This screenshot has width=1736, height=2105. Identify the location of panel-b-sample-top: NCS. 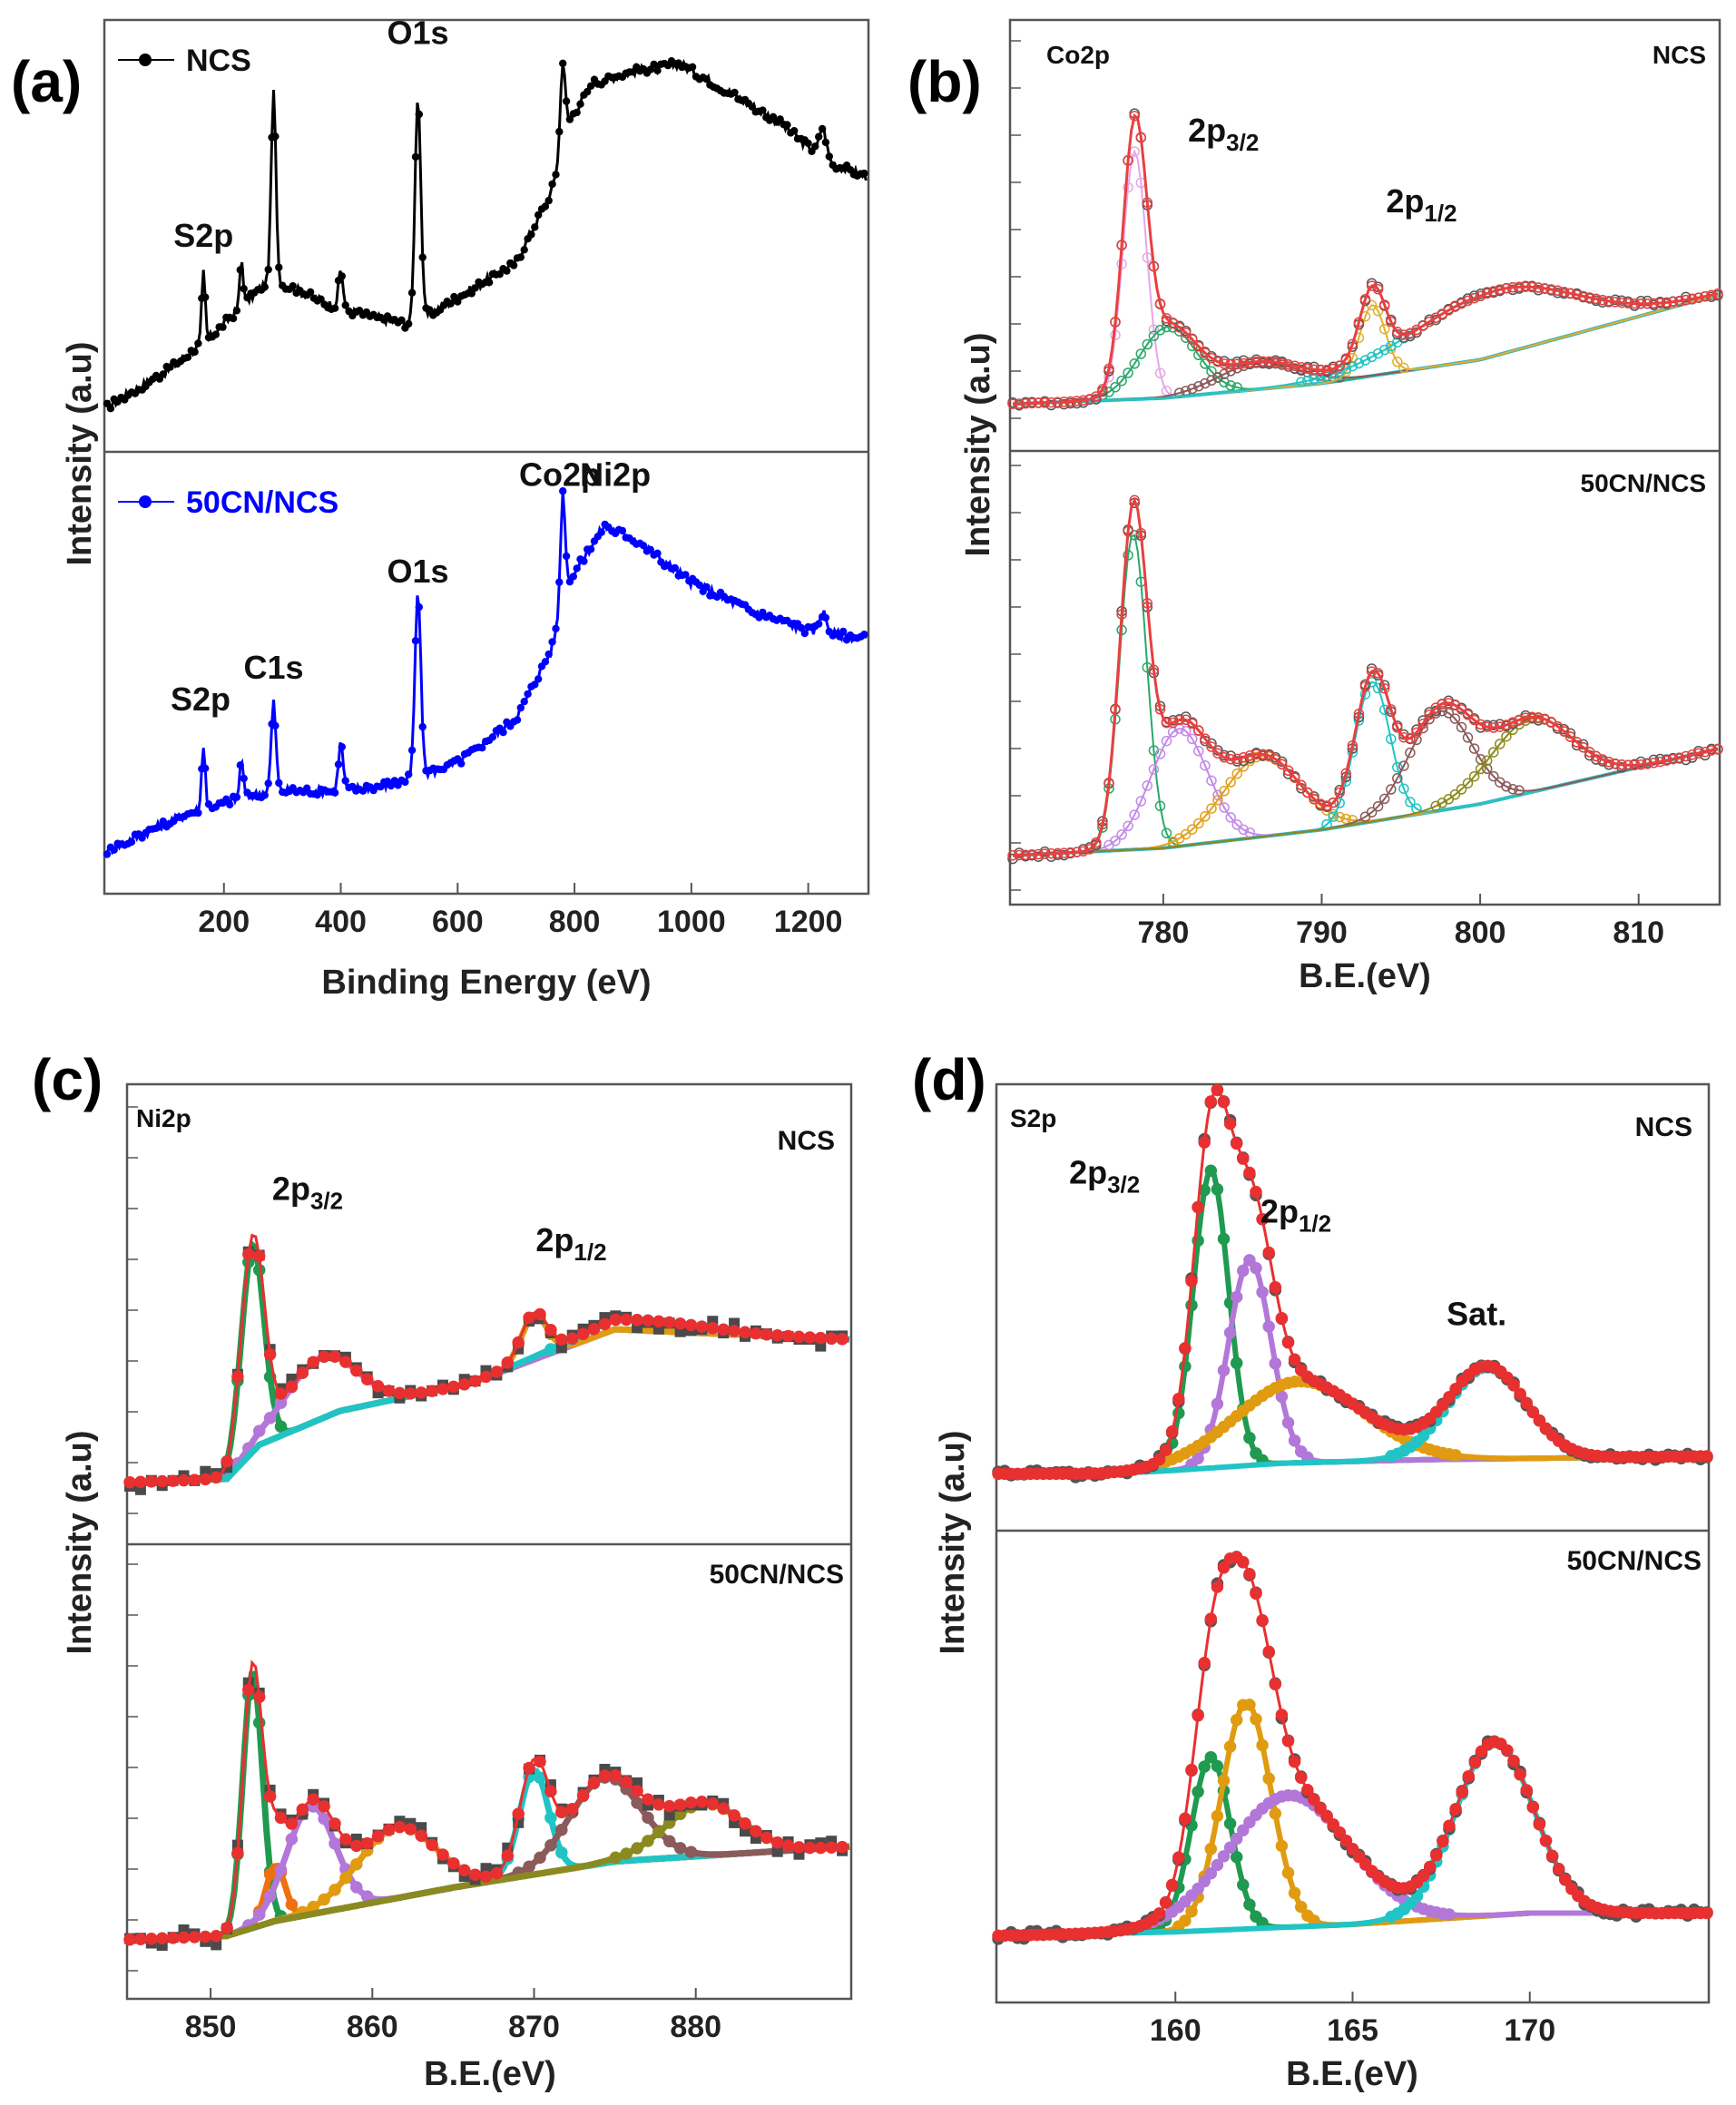
(1679, 55).